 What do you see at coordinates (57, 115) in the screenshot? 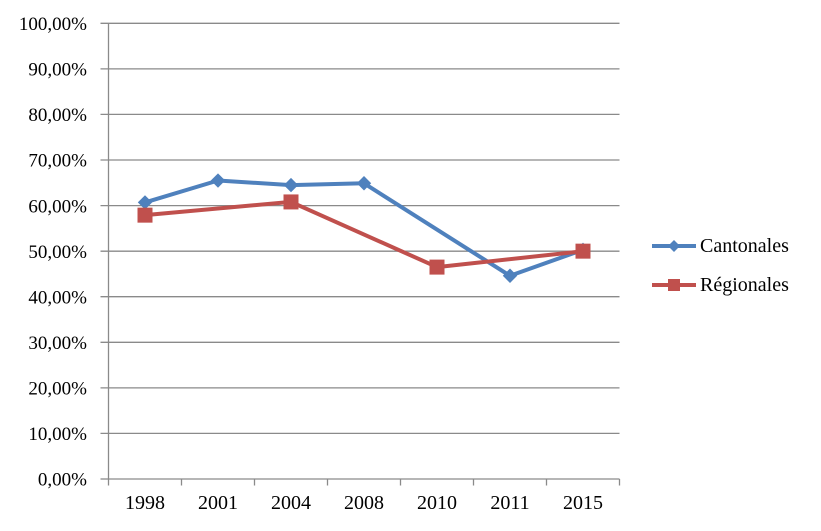
I see `y-tick-label: 80,00%` at bounding box center [57, 115].